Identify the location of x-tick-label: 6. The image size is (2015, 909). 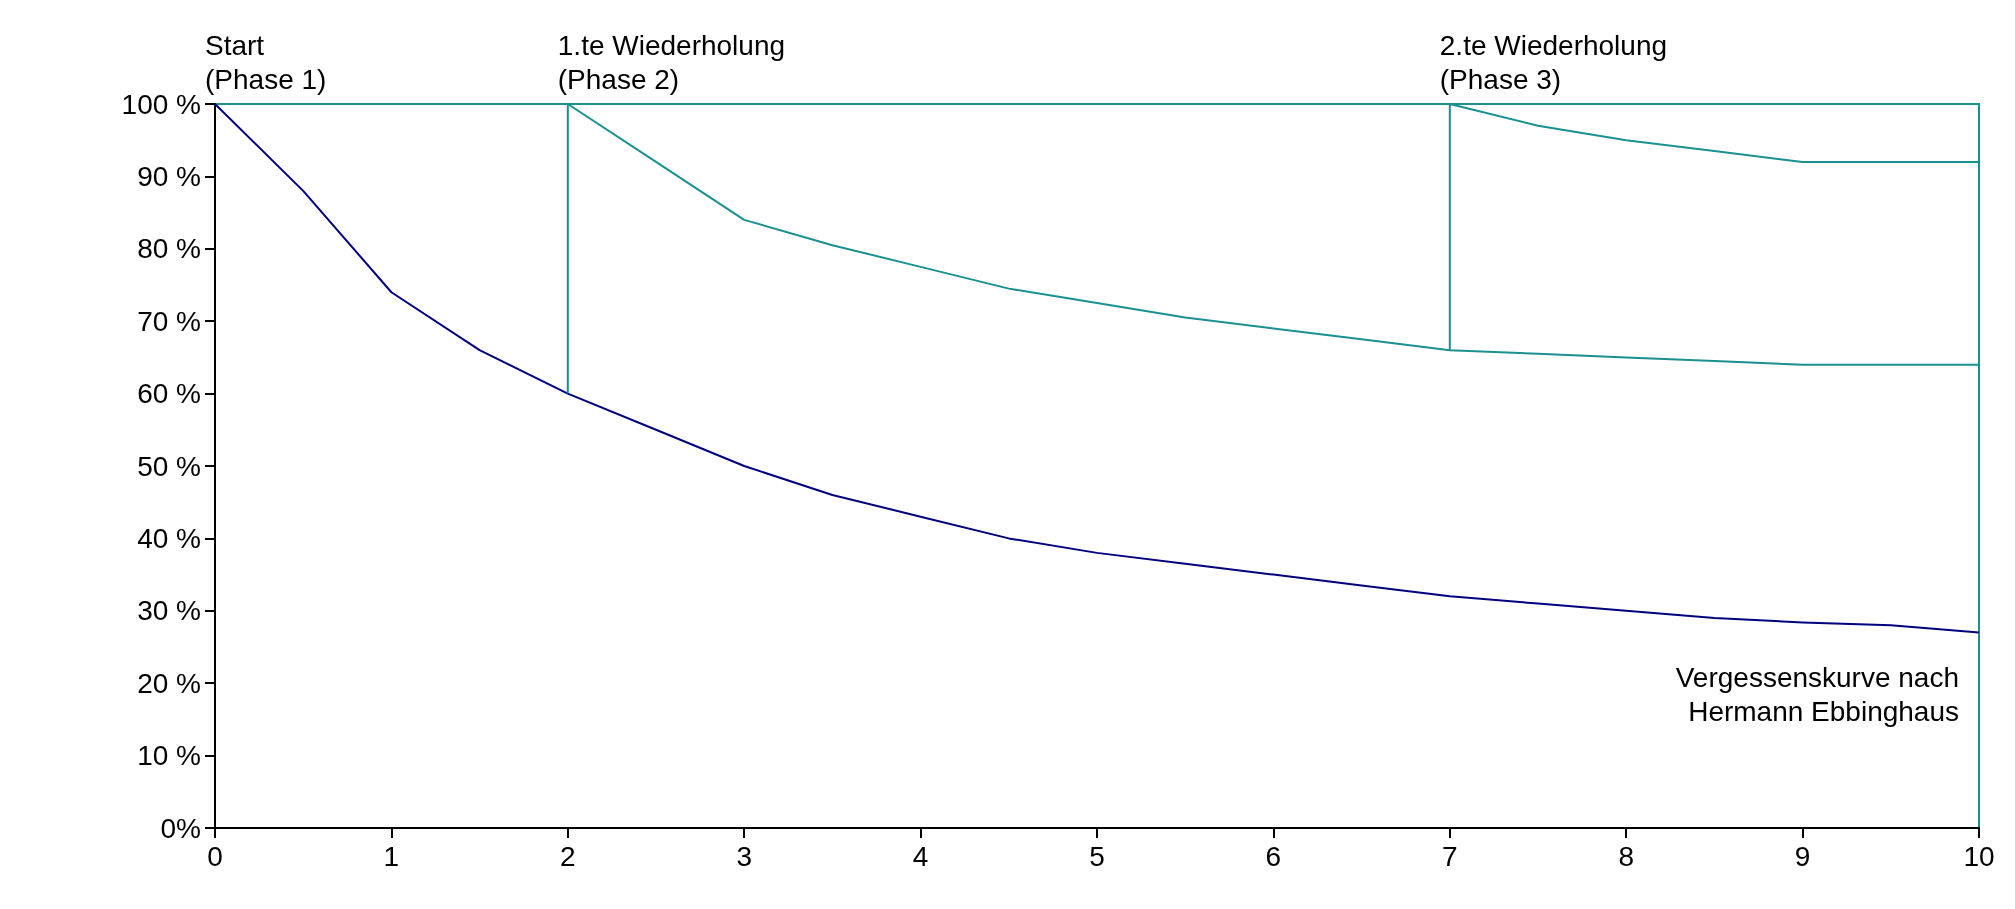
(1273, 856).